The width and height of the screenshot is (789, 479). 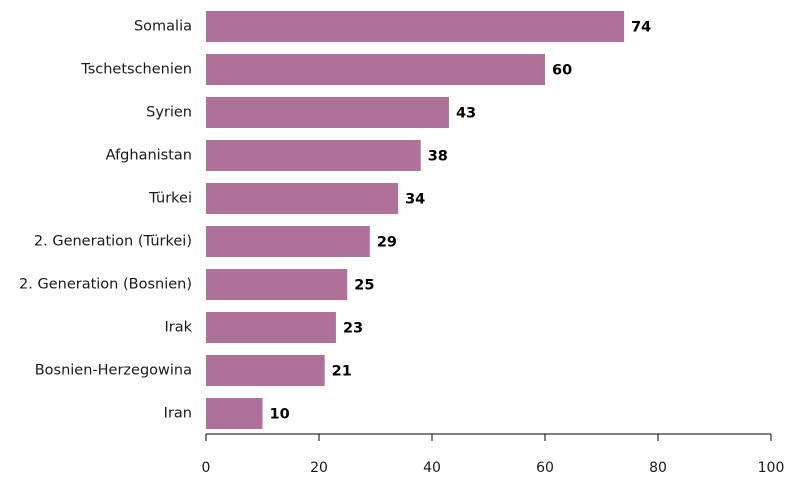 I want to click on value-label: 10, so click(x=280, y=415).